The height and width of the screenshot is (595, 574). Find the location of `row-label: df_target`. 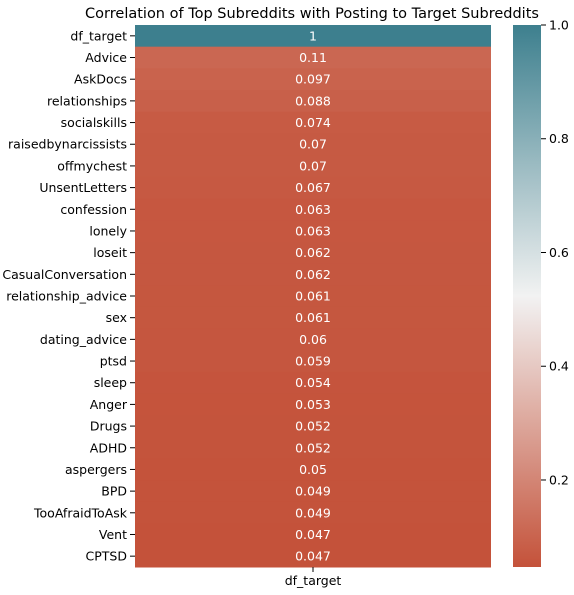

row-label: df_target is located at coordinates (98, 35).